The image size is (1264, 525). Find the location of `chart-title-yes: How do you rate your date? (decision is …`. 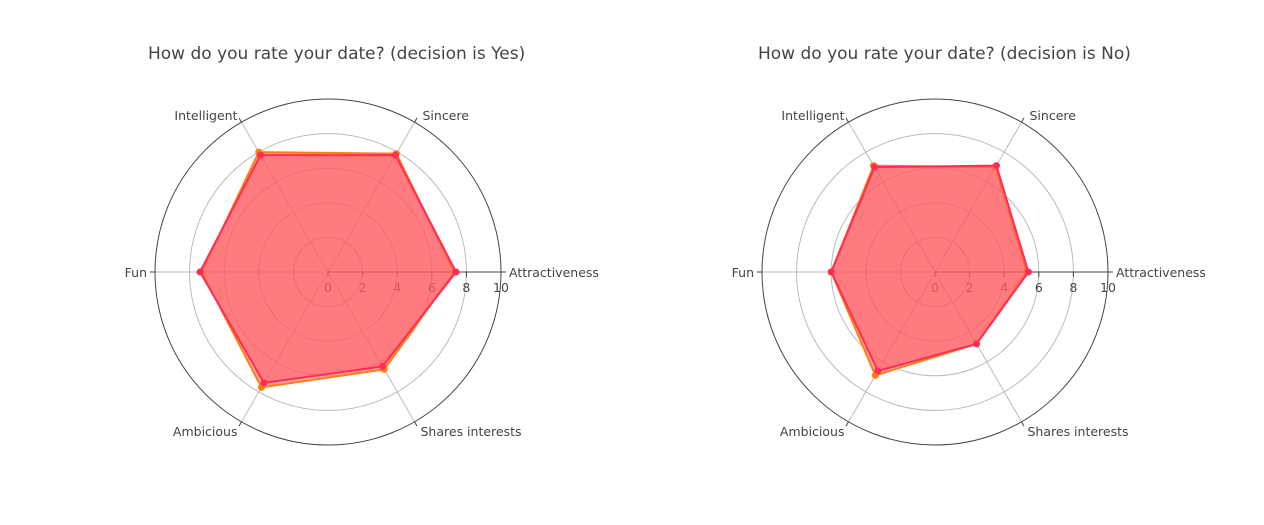

chart-title-yes: How do you rate your date? (decision is … is located at coordinates (337, 54).